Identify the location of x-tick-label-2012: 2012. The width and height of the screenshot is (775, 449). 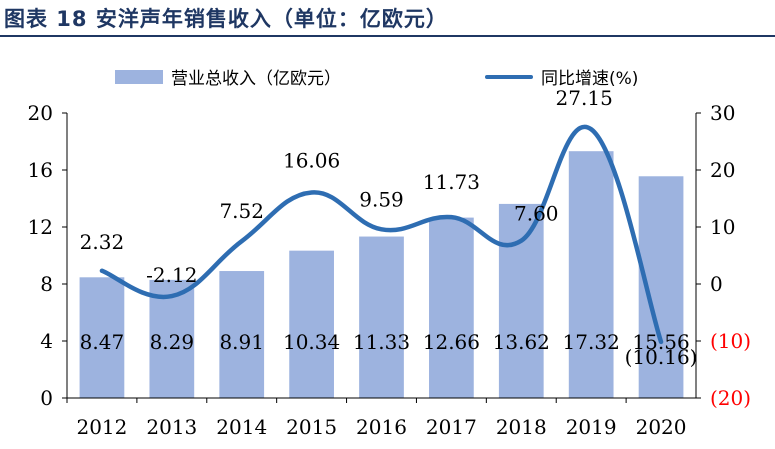
(101, 427).